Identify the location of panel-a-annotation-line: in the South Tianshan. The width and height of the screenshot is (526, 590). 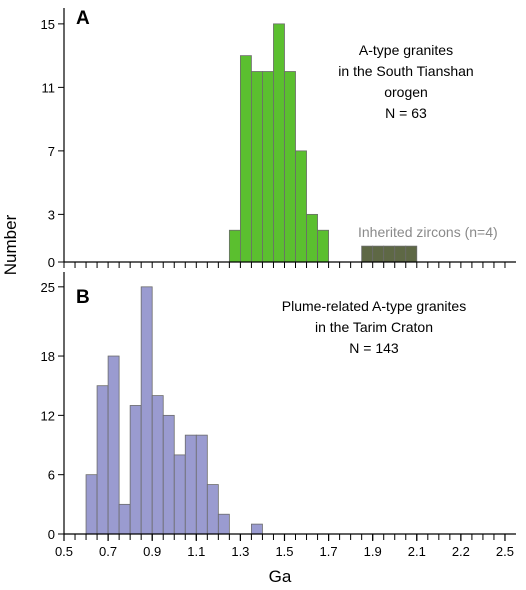
(405, 71).